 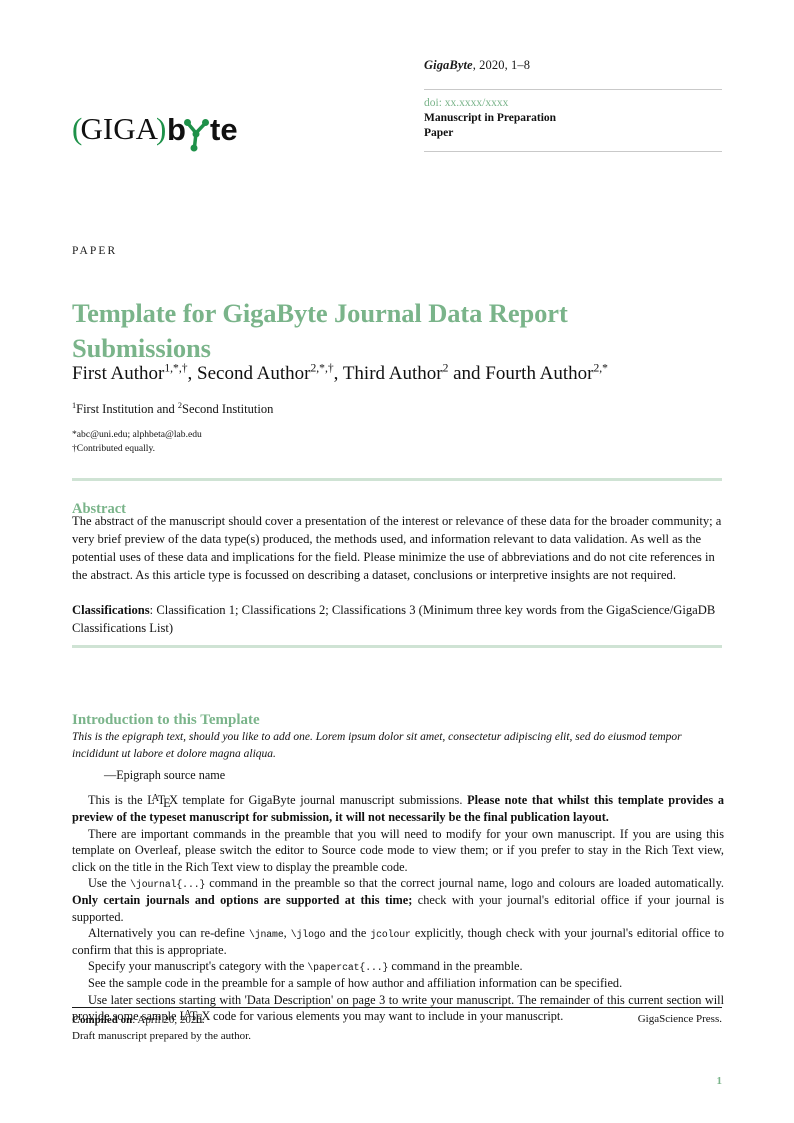 I want to click on svg-text: GIGA, so click(x=120, y=128).